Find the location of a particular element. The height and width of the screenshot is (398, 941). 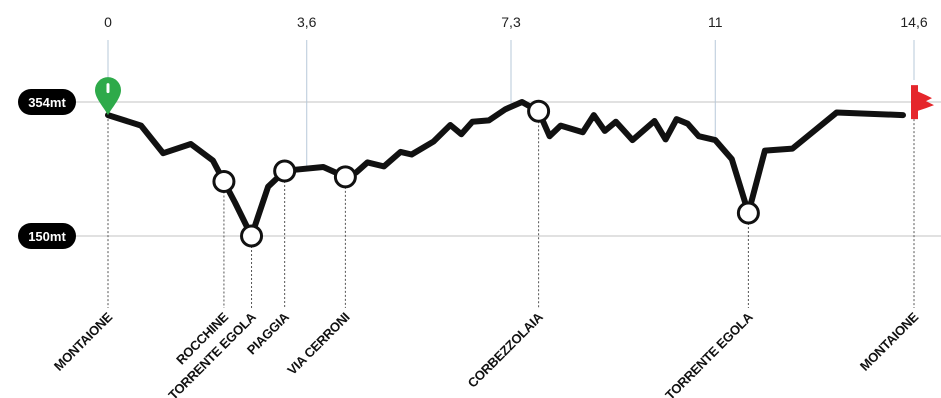

finish-flag-cloth is located at coordinates (925, 101).